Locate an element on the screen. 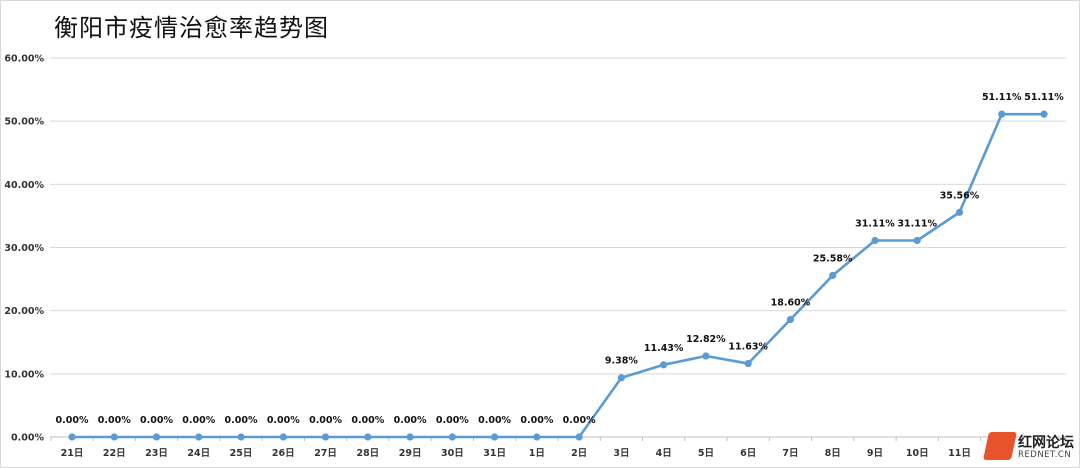 This screenshot has width=1080, height=468. x-tick-label: 1日 is located at coordinates (537, 453).